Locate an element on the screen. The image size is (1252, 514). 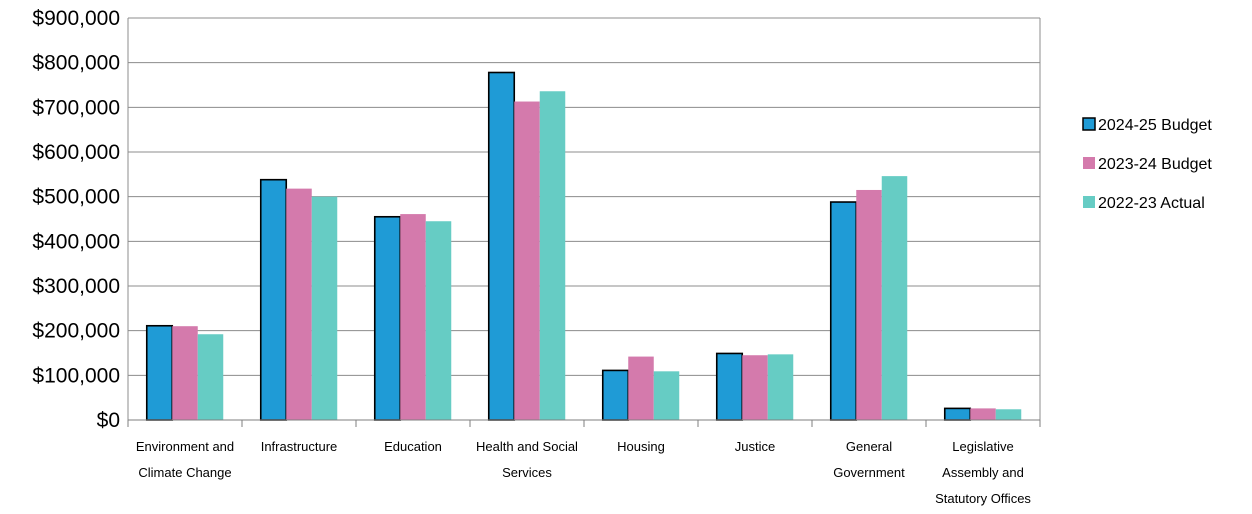
y-tick-label: $200,000 is located at coordinates (76, 331).